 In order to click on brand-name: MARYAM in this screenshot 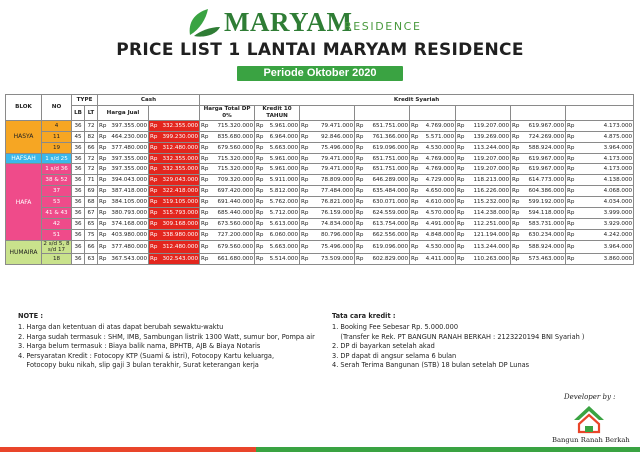, I will do `click(288, 22)`.